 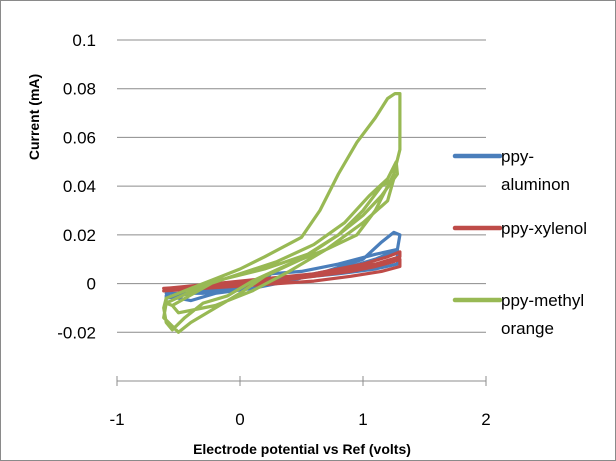 I want to click on y-tick-label: 0.06, so click(x=79, y=137).